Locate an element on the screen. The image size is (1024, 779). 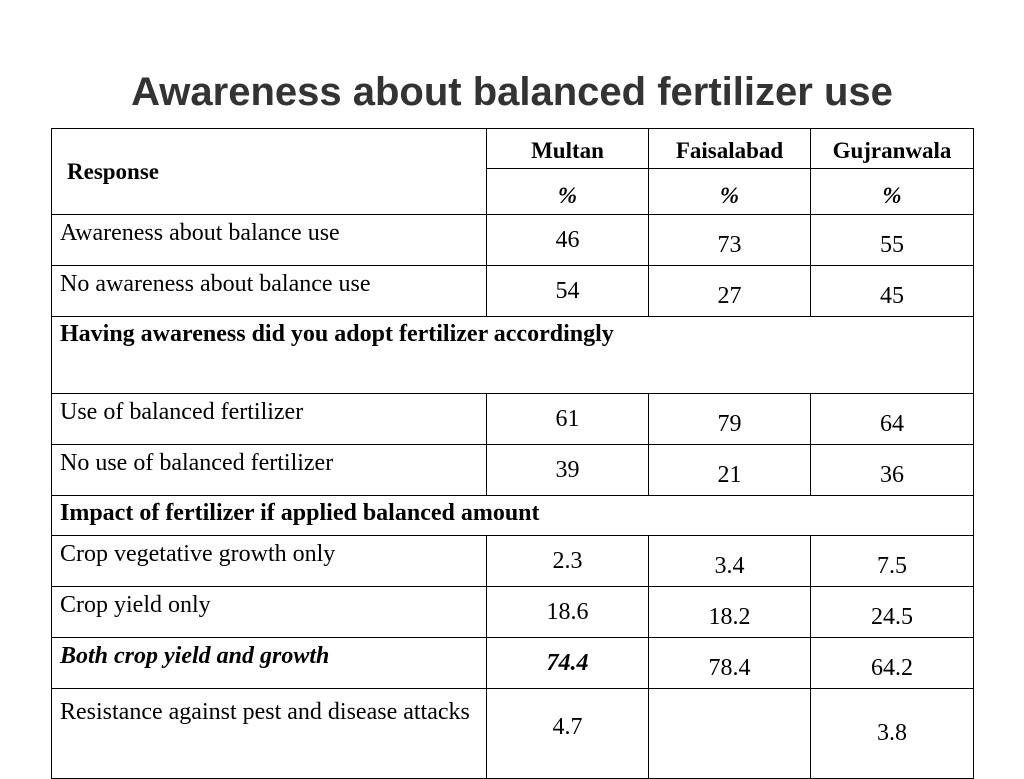
value-cell: 7.5 is located at coordinates (892, 561).